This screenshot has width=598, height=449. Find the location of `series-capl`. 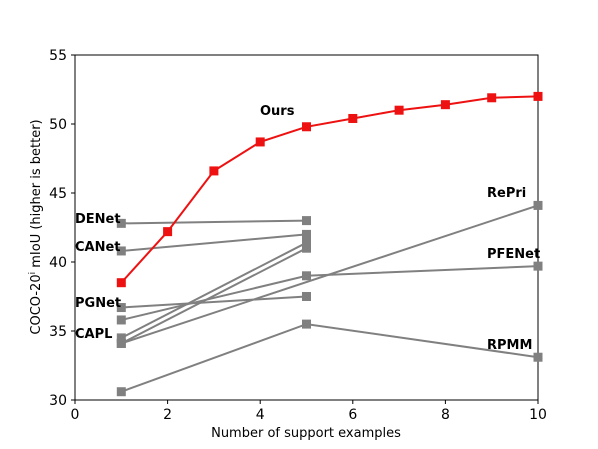

series-capl is located at coordinates (213, 290).